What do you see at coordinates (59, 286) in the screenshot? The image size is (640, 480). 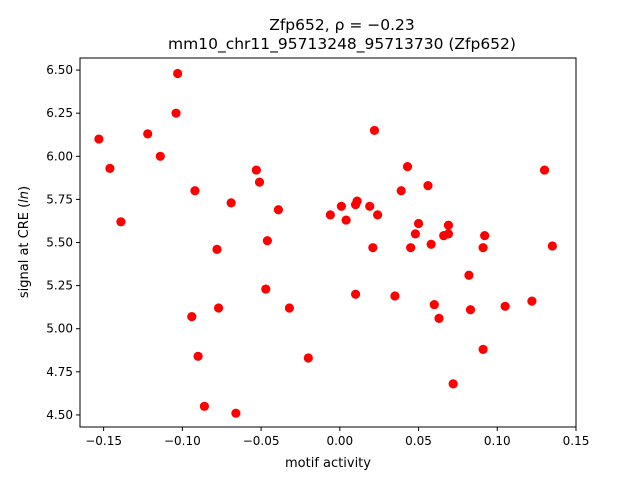 I see `y-tick-label: 5.25` at bounding box center [59, 286].